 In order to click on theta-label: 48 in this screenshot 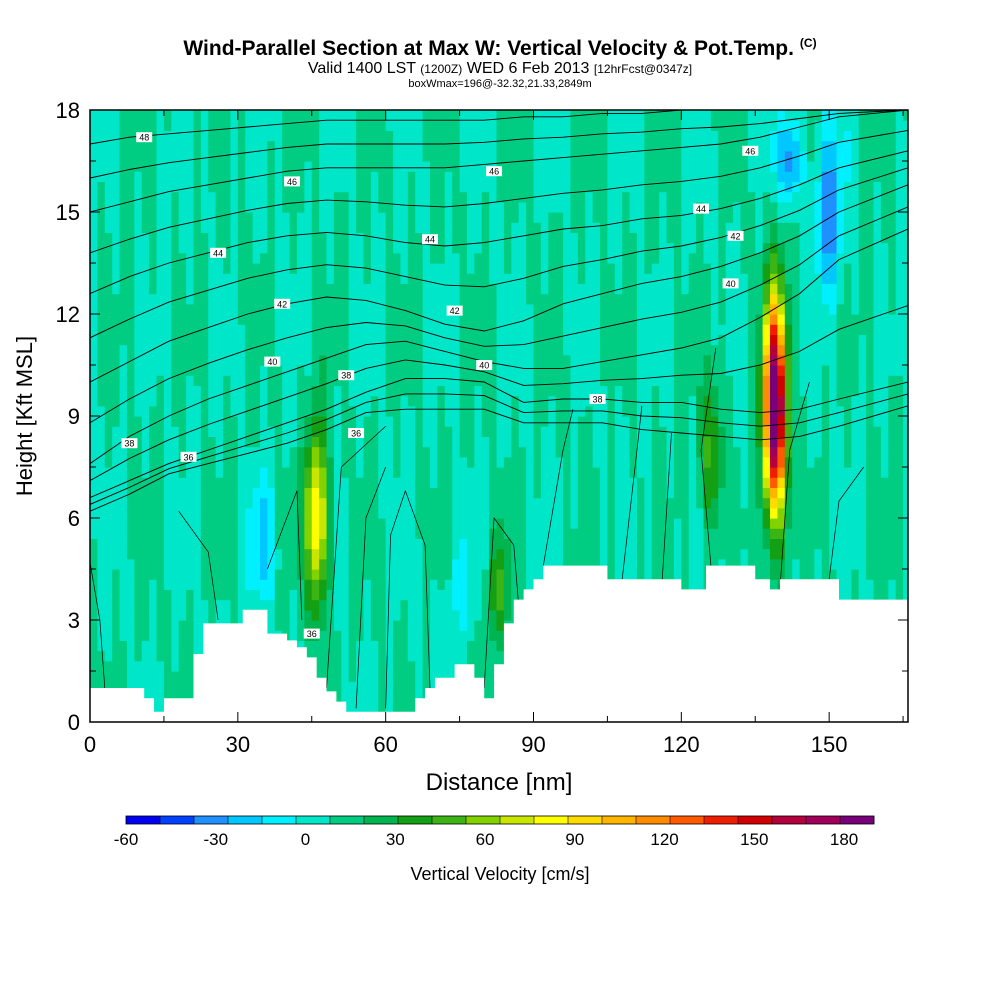, I will do `click(144, 138)`.